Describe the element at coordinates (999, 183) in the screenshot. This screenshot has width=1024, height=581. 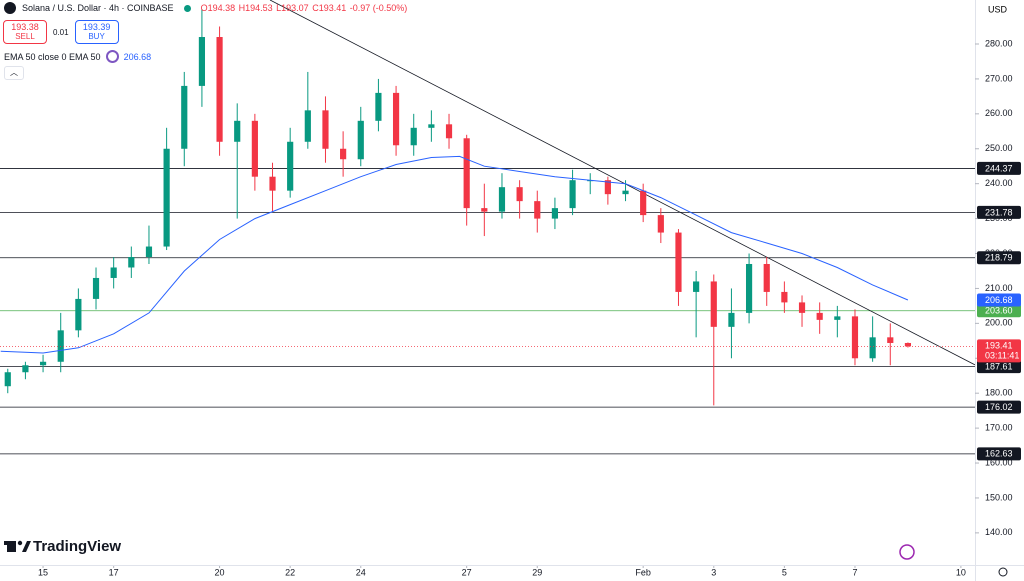
I see `y-tick-label: 240.00` at that location.